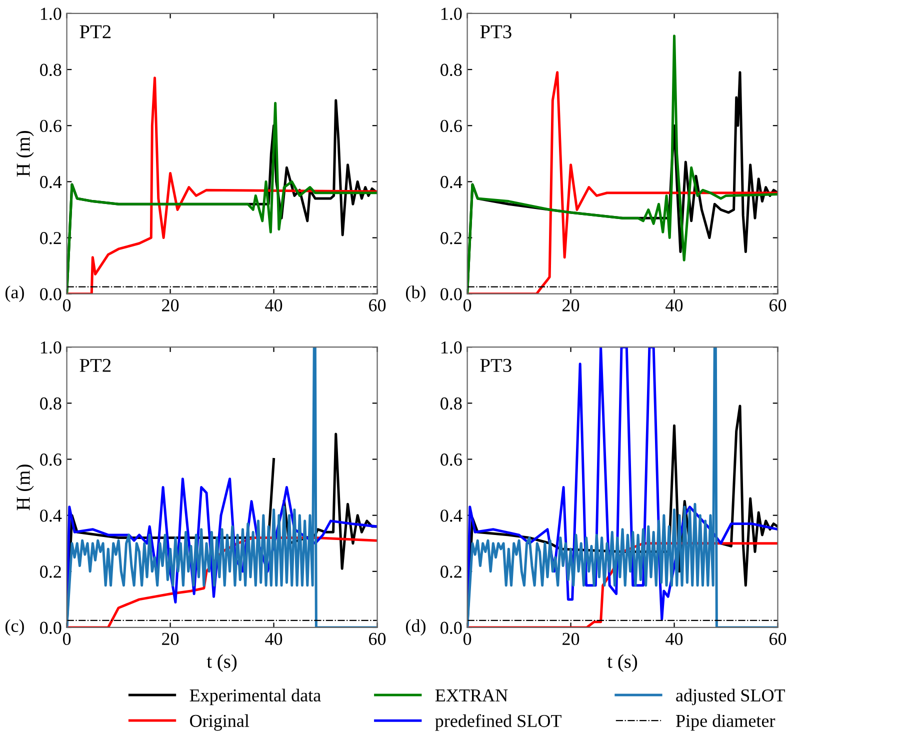 This screenshot has height=747, width=915. What do you see at coordinates (498, 722) in the screenshot?
I see `legend-label: predefined SLOT` at bounding box center [498, 722].